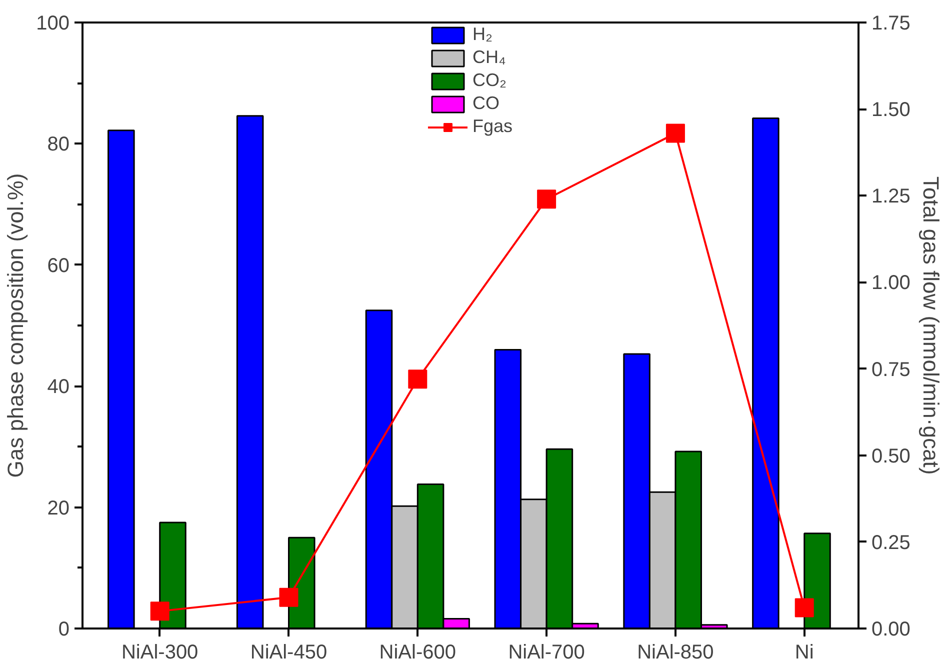 The width and height of the screenshot is (946, 666). Describe the element at coordinates (64, 629) in the screenshot. I see `y-tick-label: 0` at that location.